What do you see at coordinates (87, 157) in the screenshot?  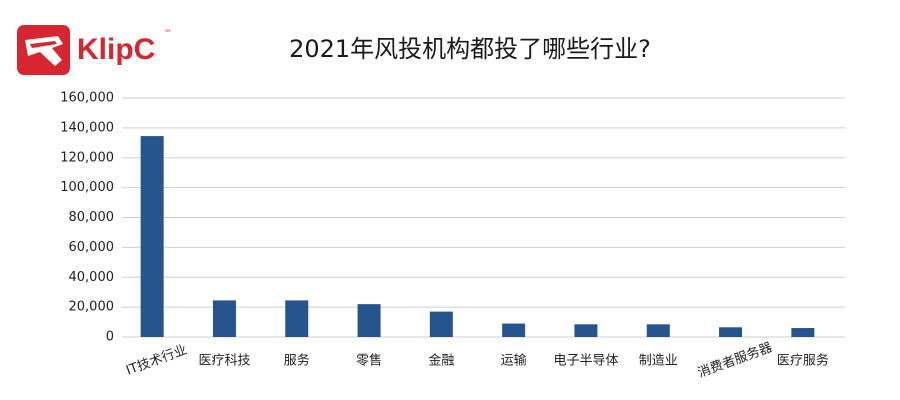 I see `y-tick-label: 120,000` at bounding box center [87, 157].